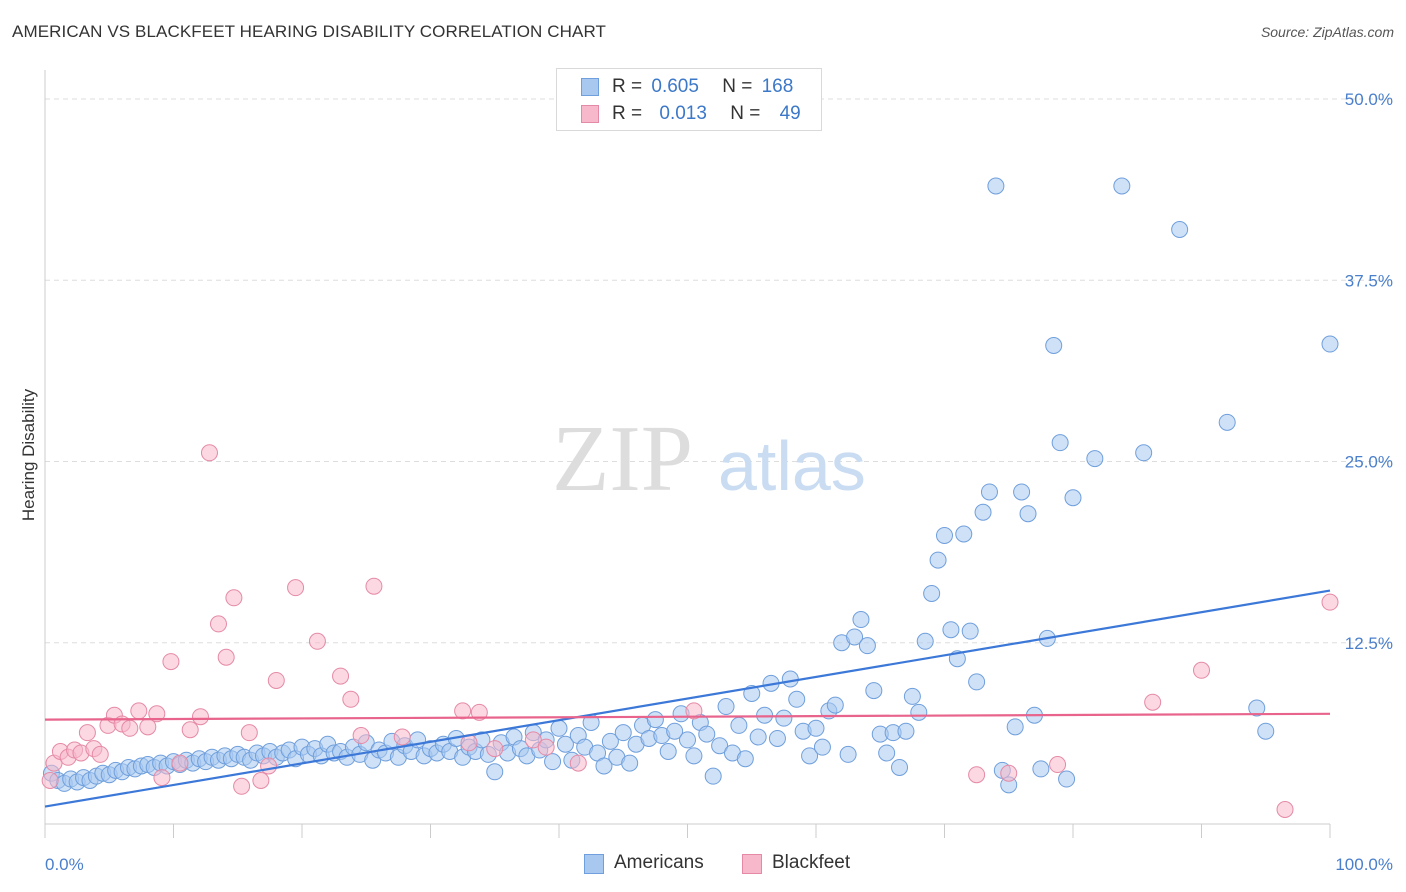 This screenshot has height=892, width=1406. I want to click on watermark-atlas: atlas, so click(792, 466).